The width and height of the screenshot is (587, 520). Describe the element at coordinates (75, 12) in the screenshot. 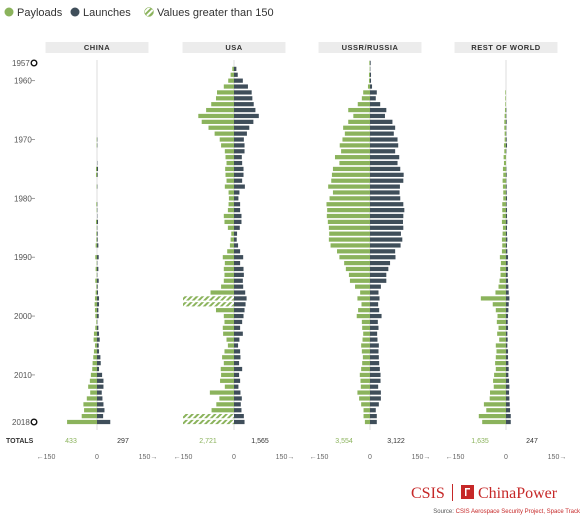

I see `legend-launches-swatch` at that location.